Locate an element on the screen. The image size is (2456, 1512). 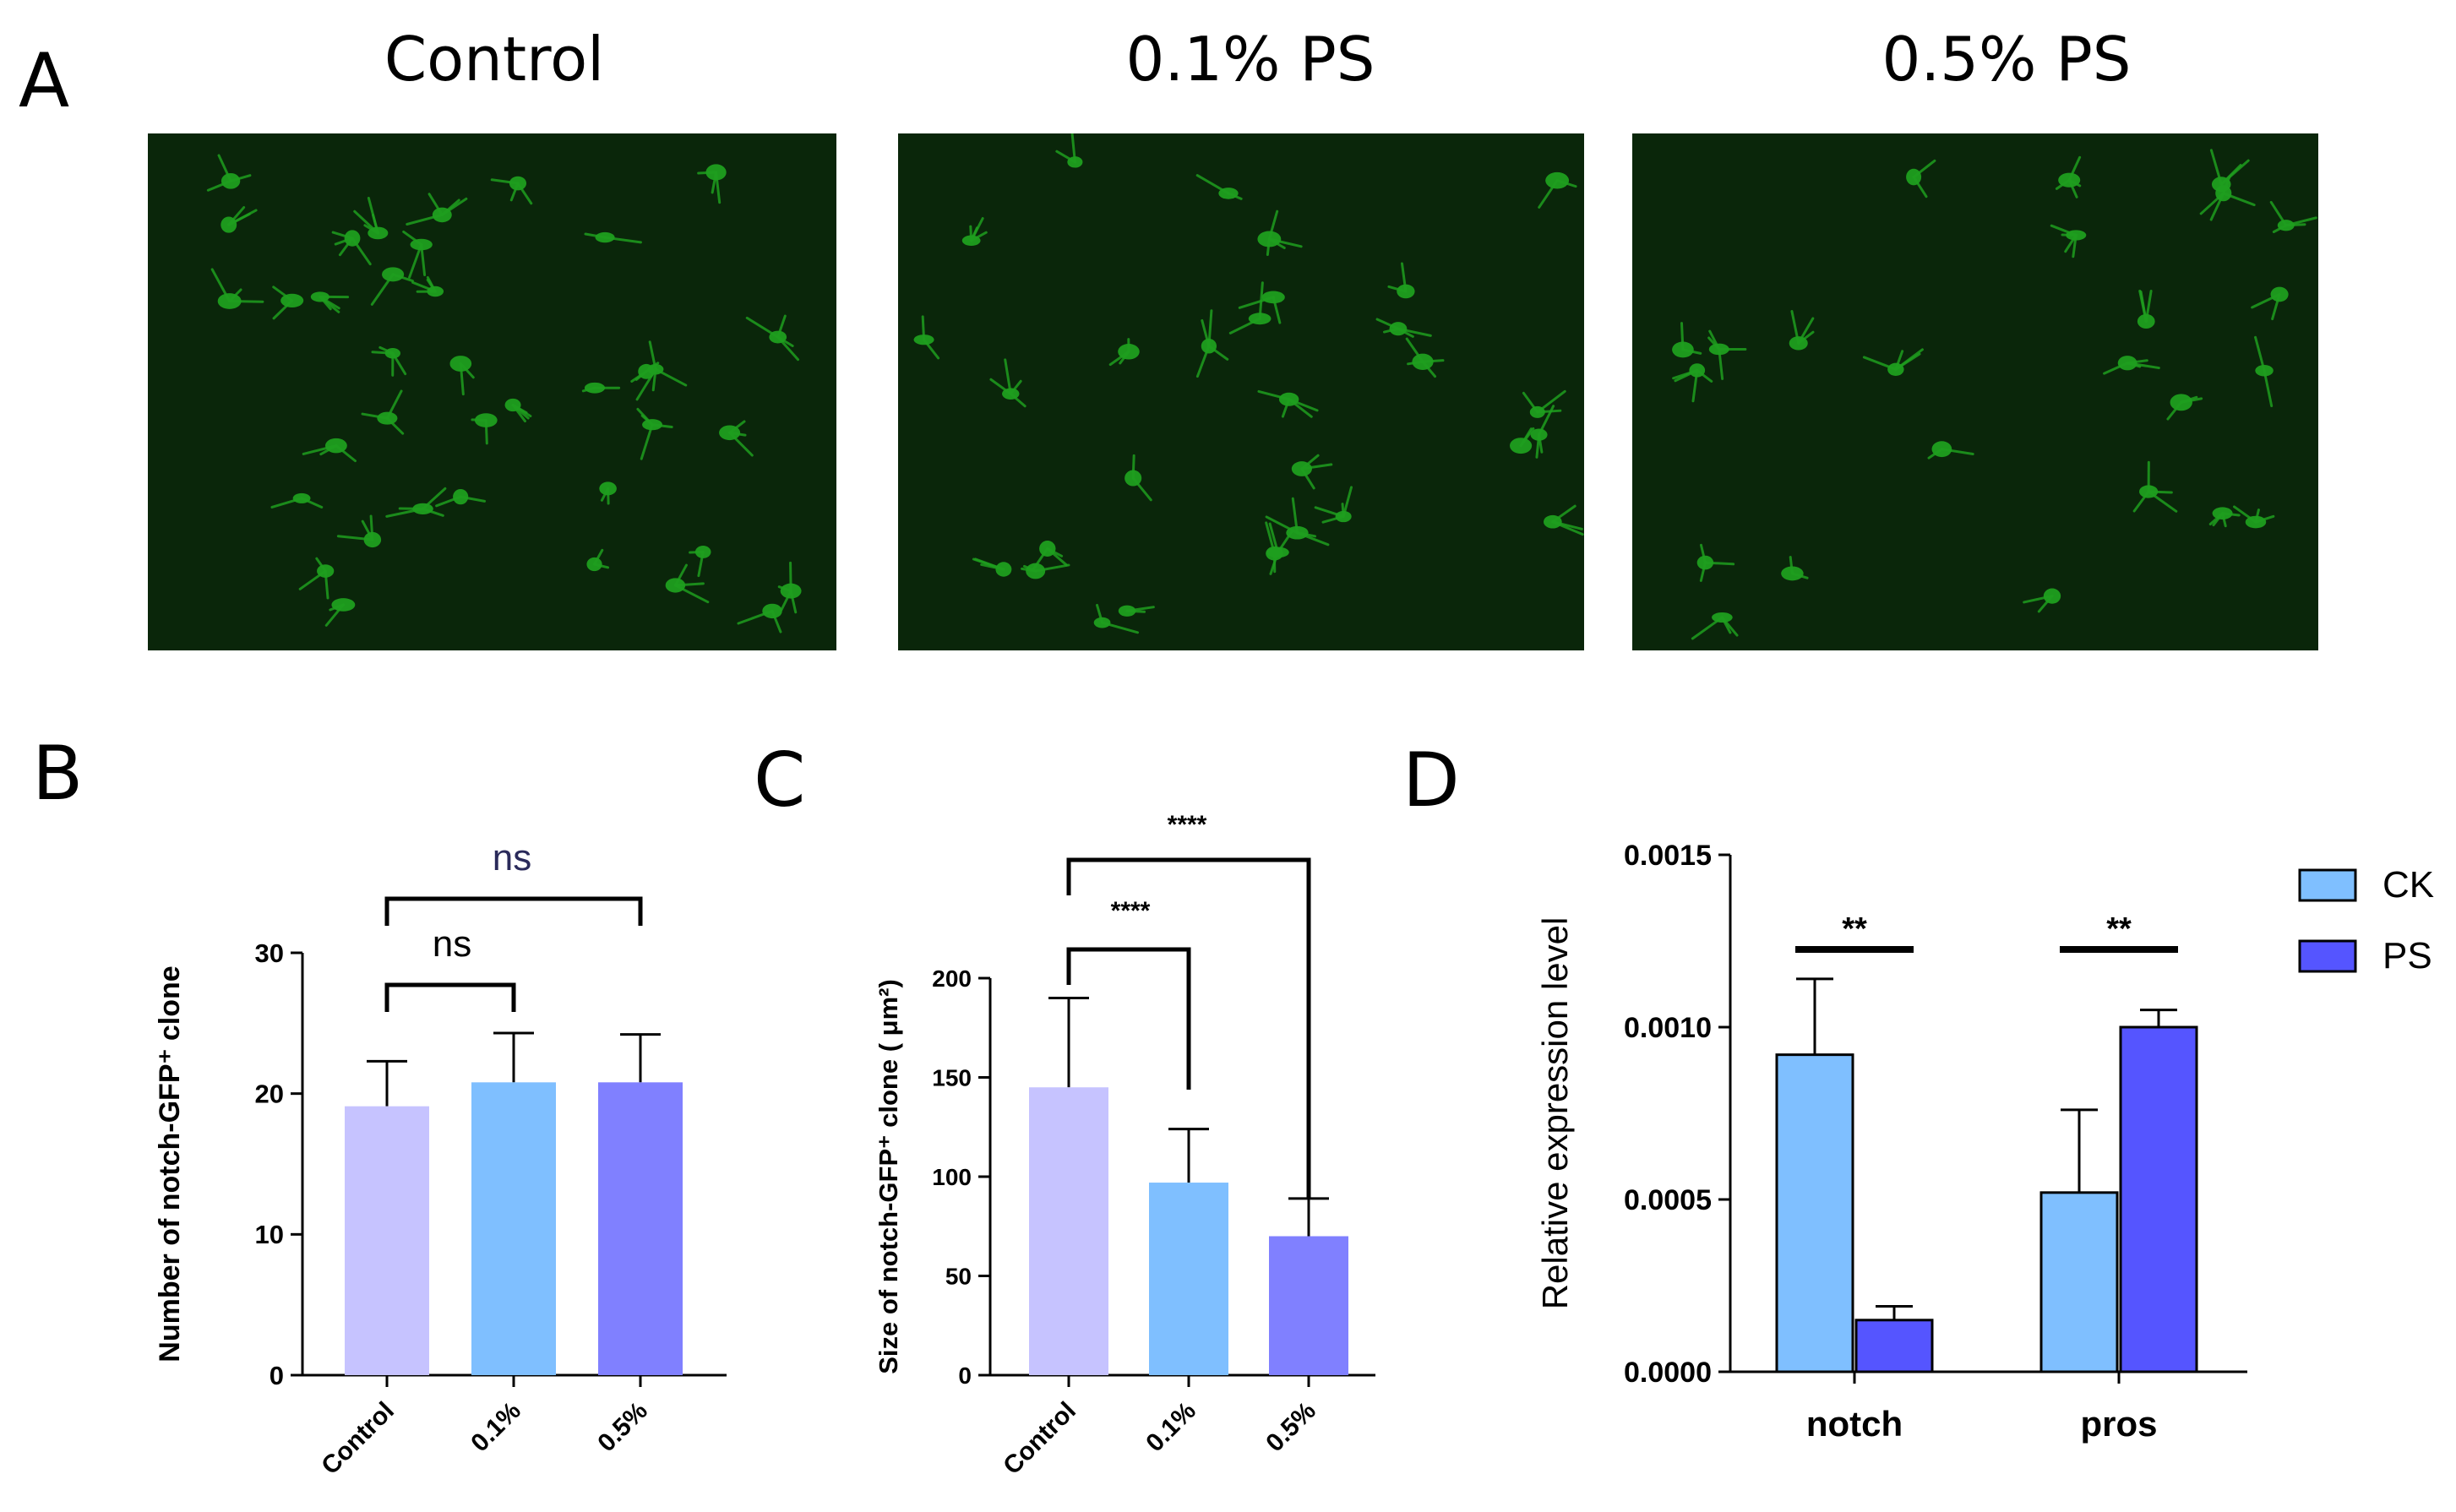
micrograph-0-5-ps is located at coordinates (1975, 391).